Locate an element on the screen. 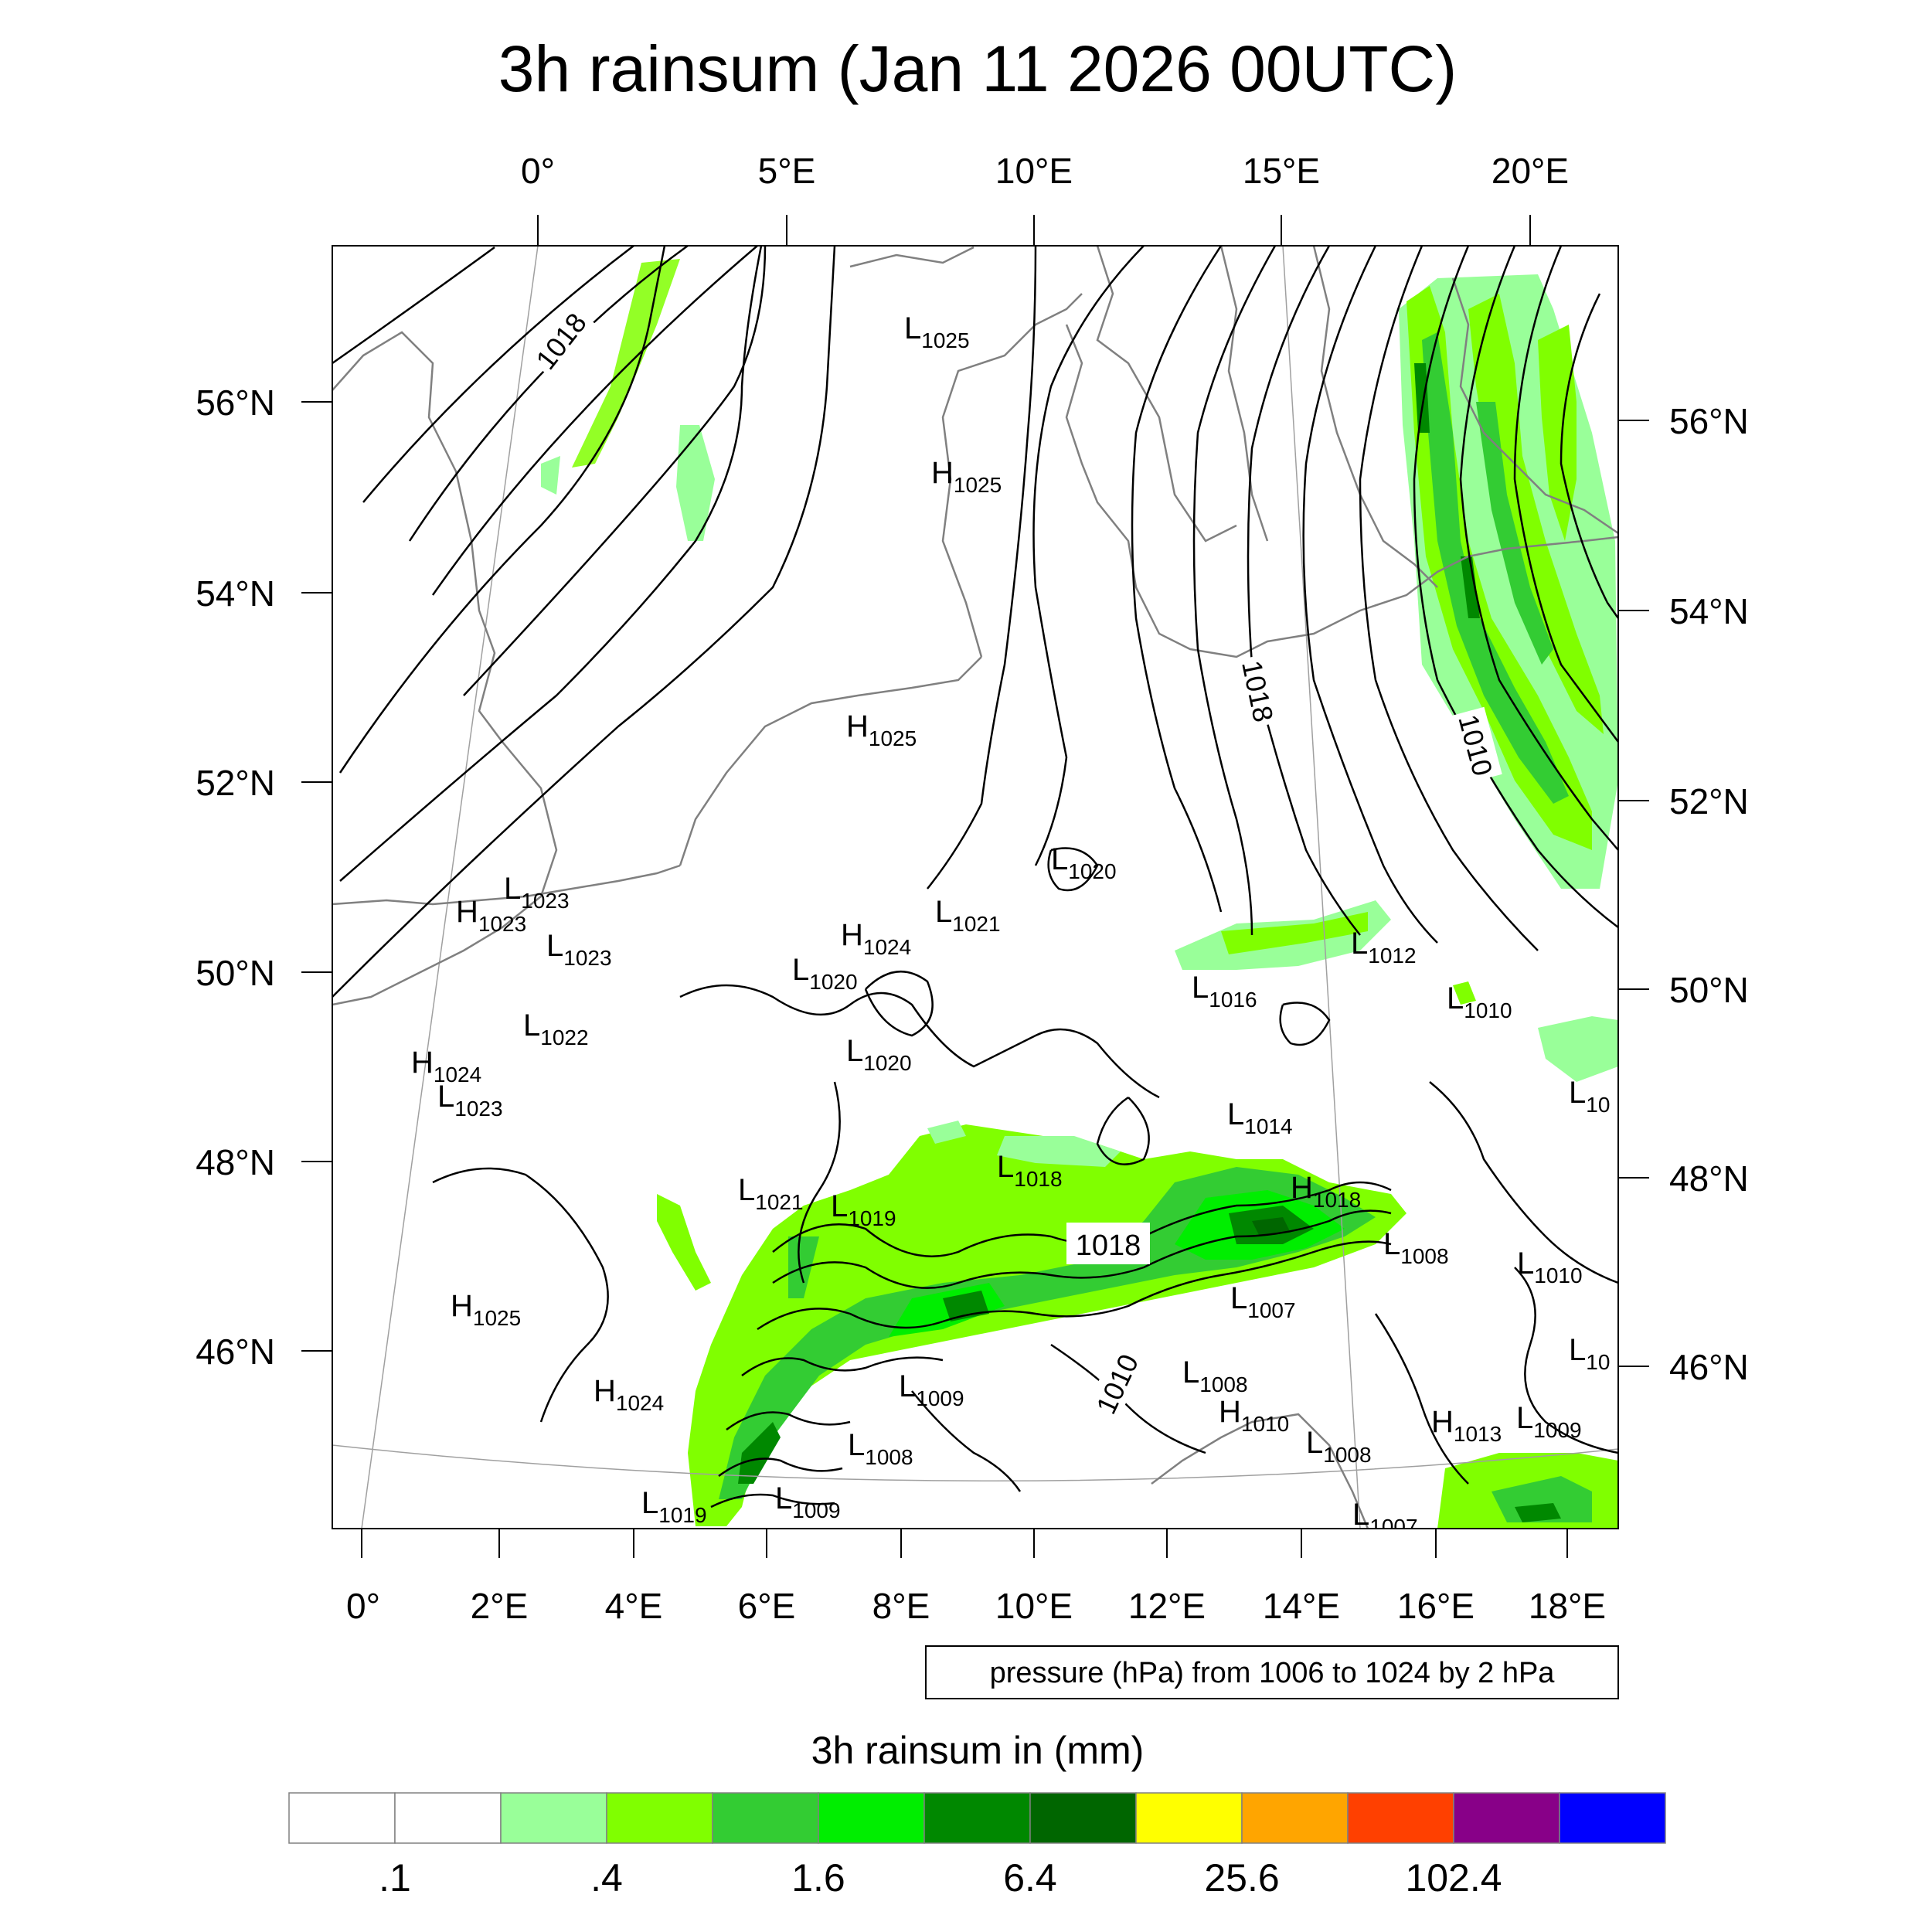 The height and width of the screenshot is (1932, 1932). right-axis is located at coordinates (1633, 893).